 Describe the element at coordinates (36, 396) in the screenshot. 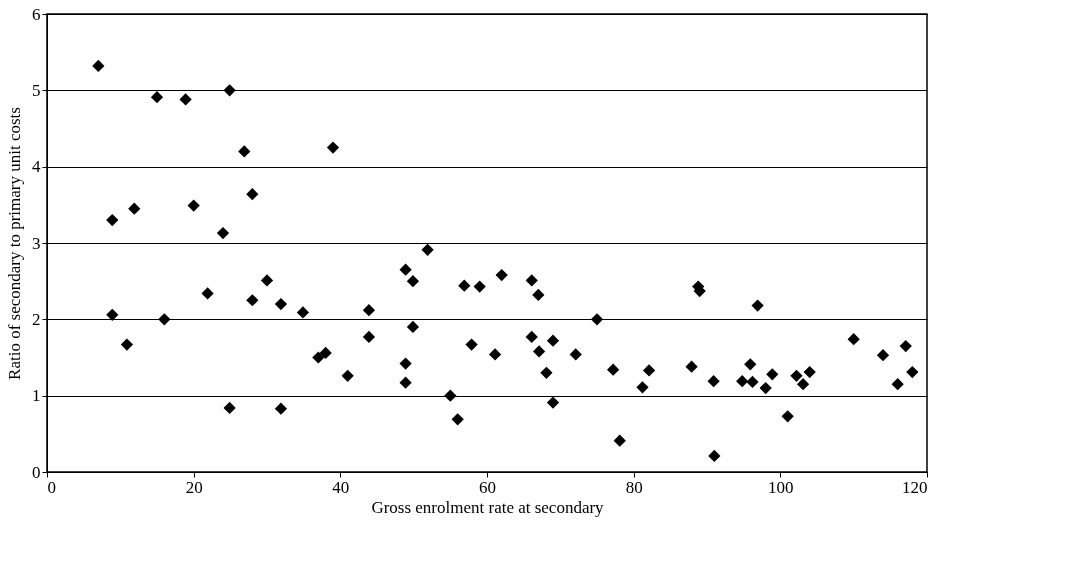

I see `y-tick-label: 1` at that location.